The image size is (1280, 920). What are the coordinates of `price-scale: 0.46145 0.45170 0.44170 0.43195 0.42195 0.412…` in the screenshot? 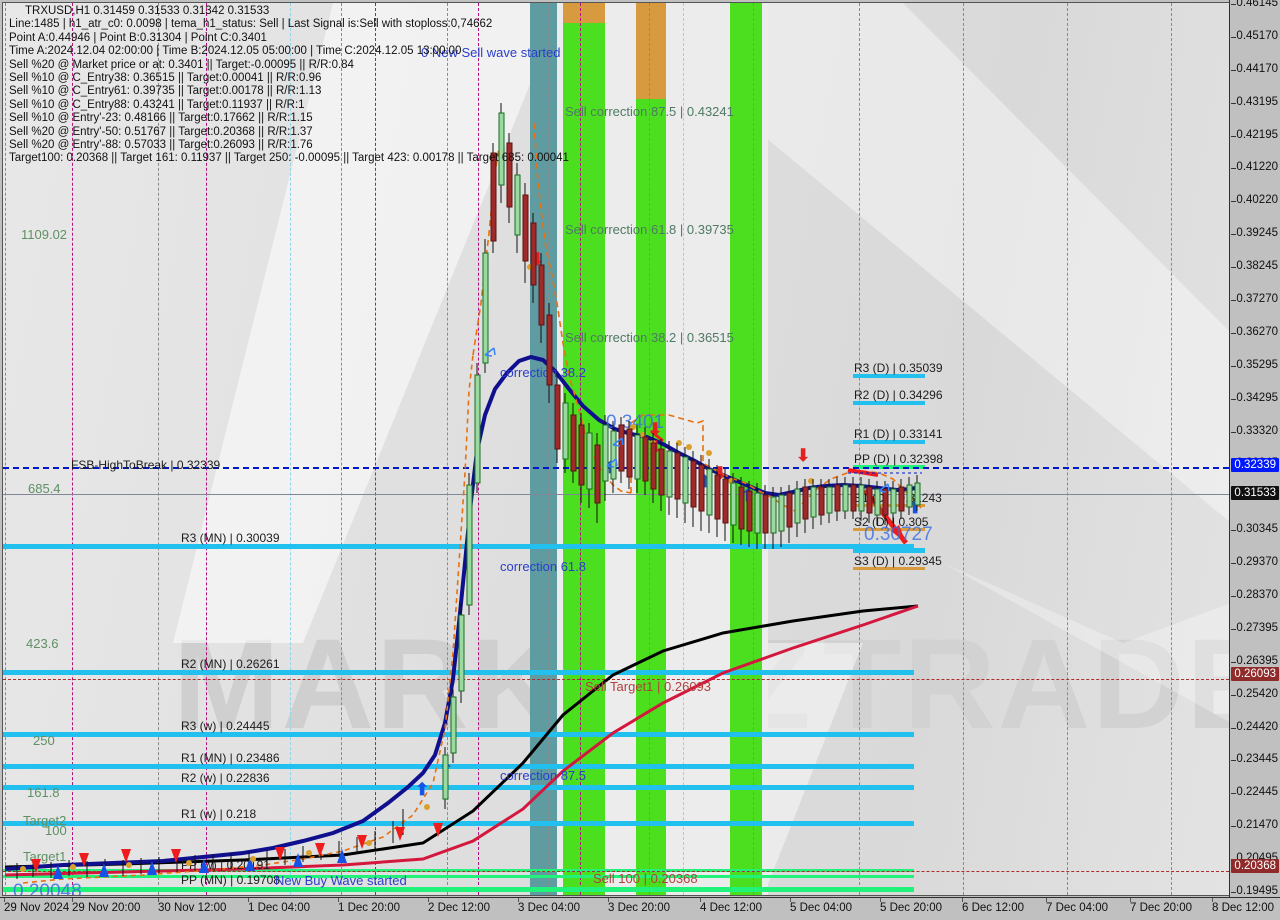 It's located at (1254, 450).